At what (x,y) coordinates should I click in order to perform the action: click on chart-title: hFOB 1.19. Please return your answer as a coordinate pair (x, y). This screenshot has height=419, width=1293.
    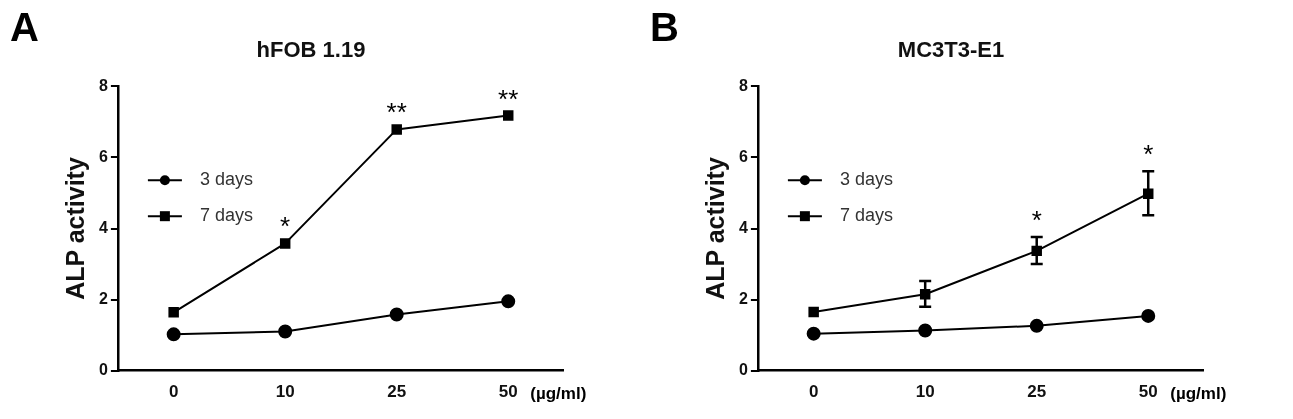
    Looking at the image, I should click on (311, 50).